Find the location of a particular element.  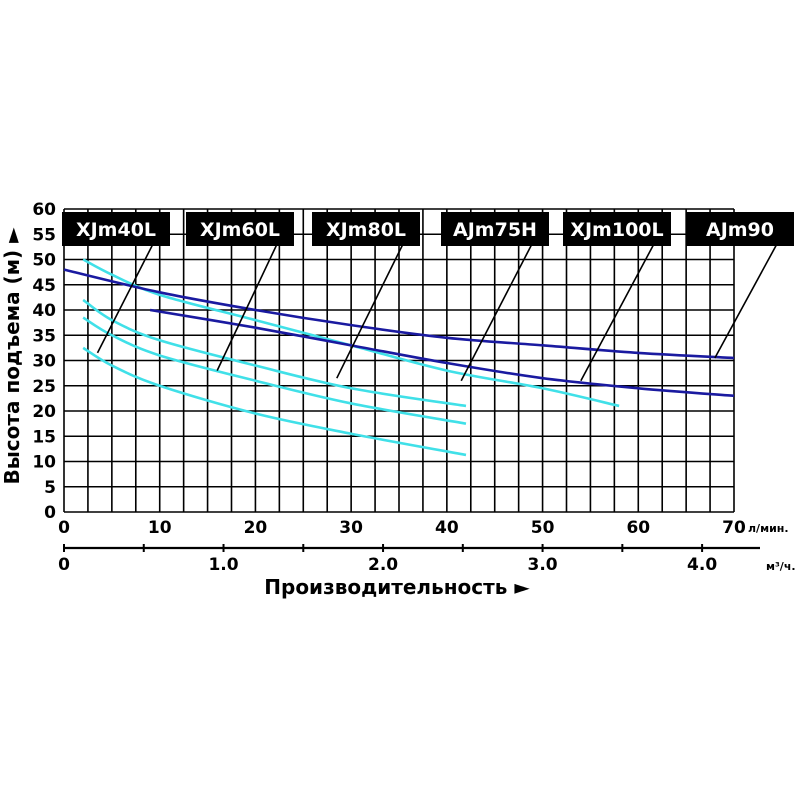

x-tick-label-lpm: 60 is located at coordinates (638, 528).